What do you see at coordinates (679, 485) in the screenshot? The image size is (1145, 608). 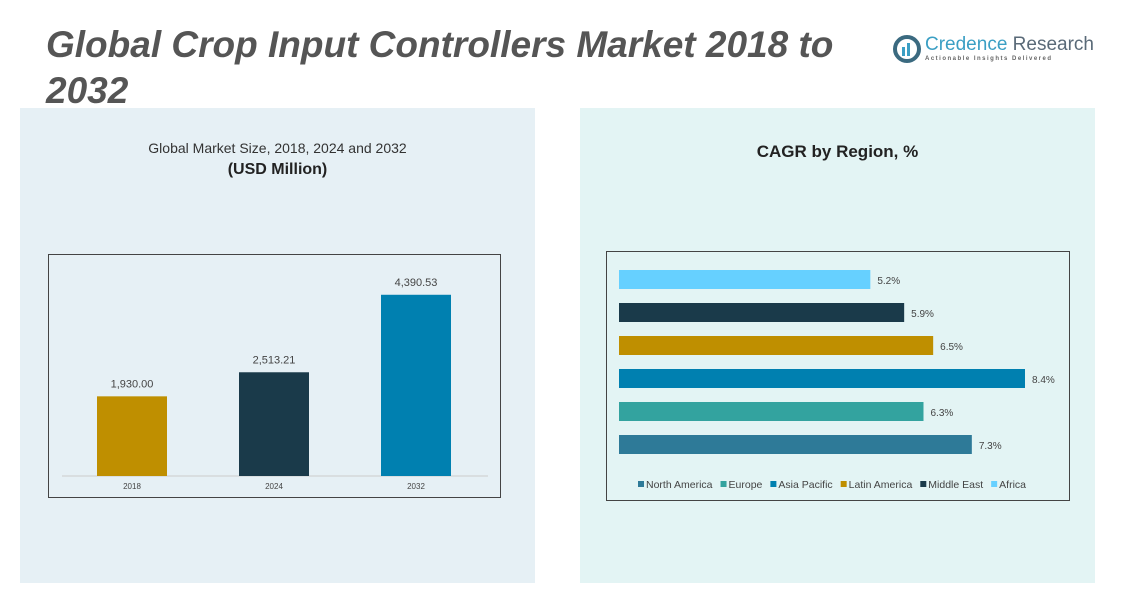 I see `legend-item-north-america: North America` at bounding box center [679, 485].